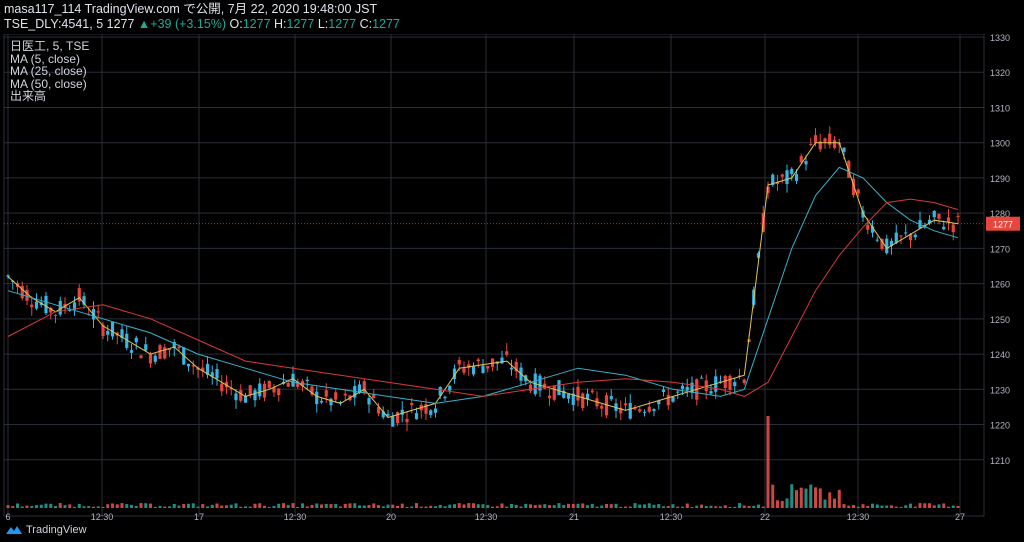 This screenshot has height=542, width=1024. Describe the element at coordinates (28, 96) in the screenshot. I see `legend-volume: 出来高` at that location.